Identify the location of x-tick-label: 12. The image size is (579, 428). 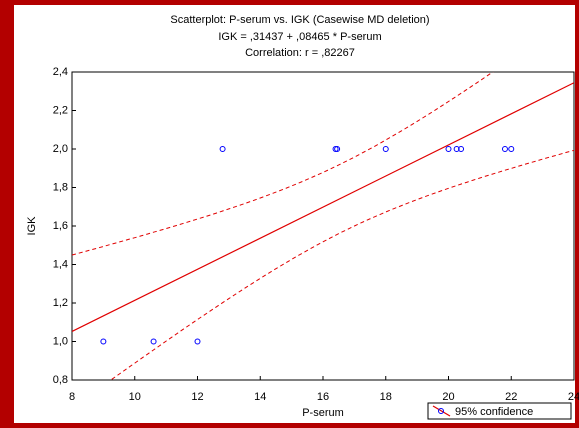
(197, 397).